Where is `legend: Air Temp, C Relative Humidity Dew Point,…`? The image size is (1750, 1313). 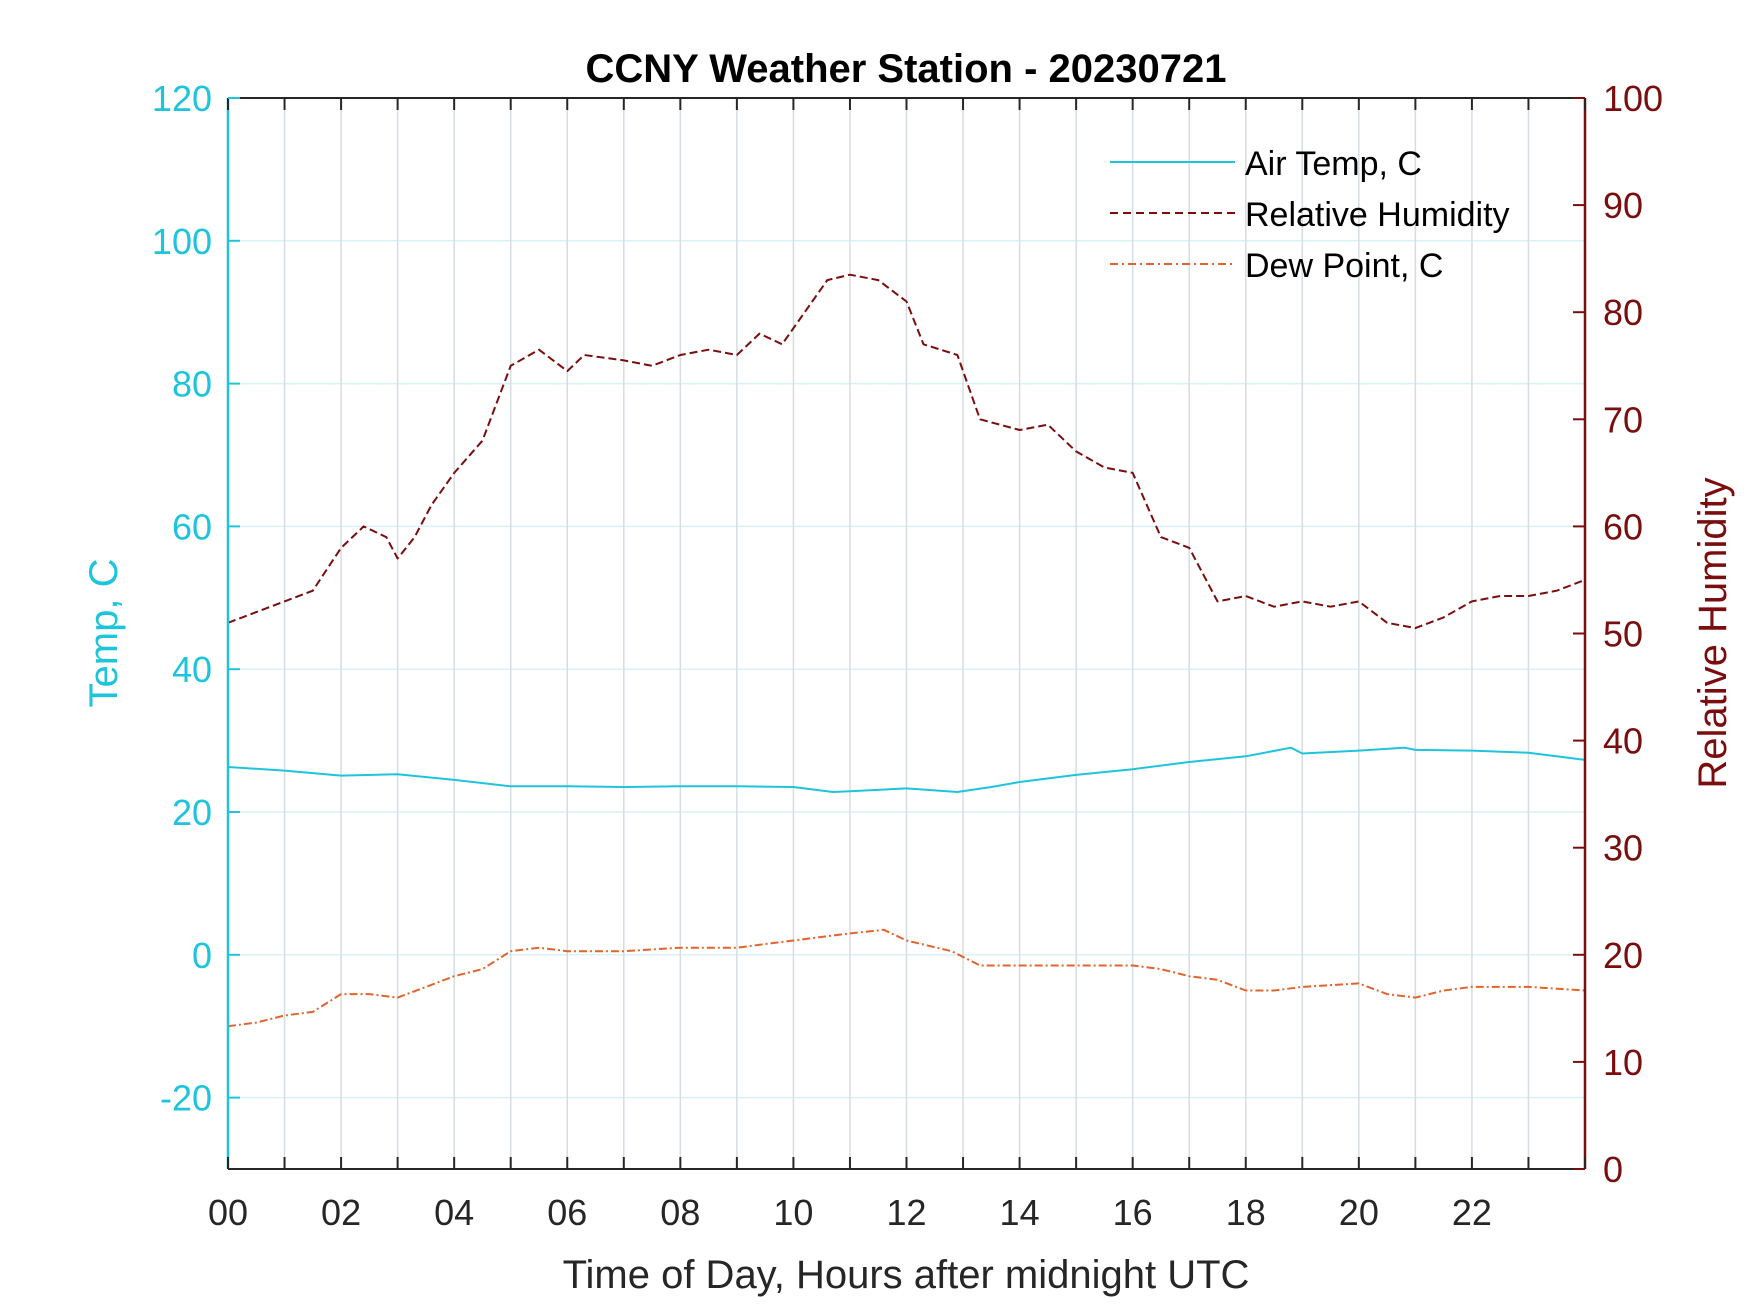 legend: Air Temp, C Relative Humidity Dew Point,… is located at coordinates (1310, 215).